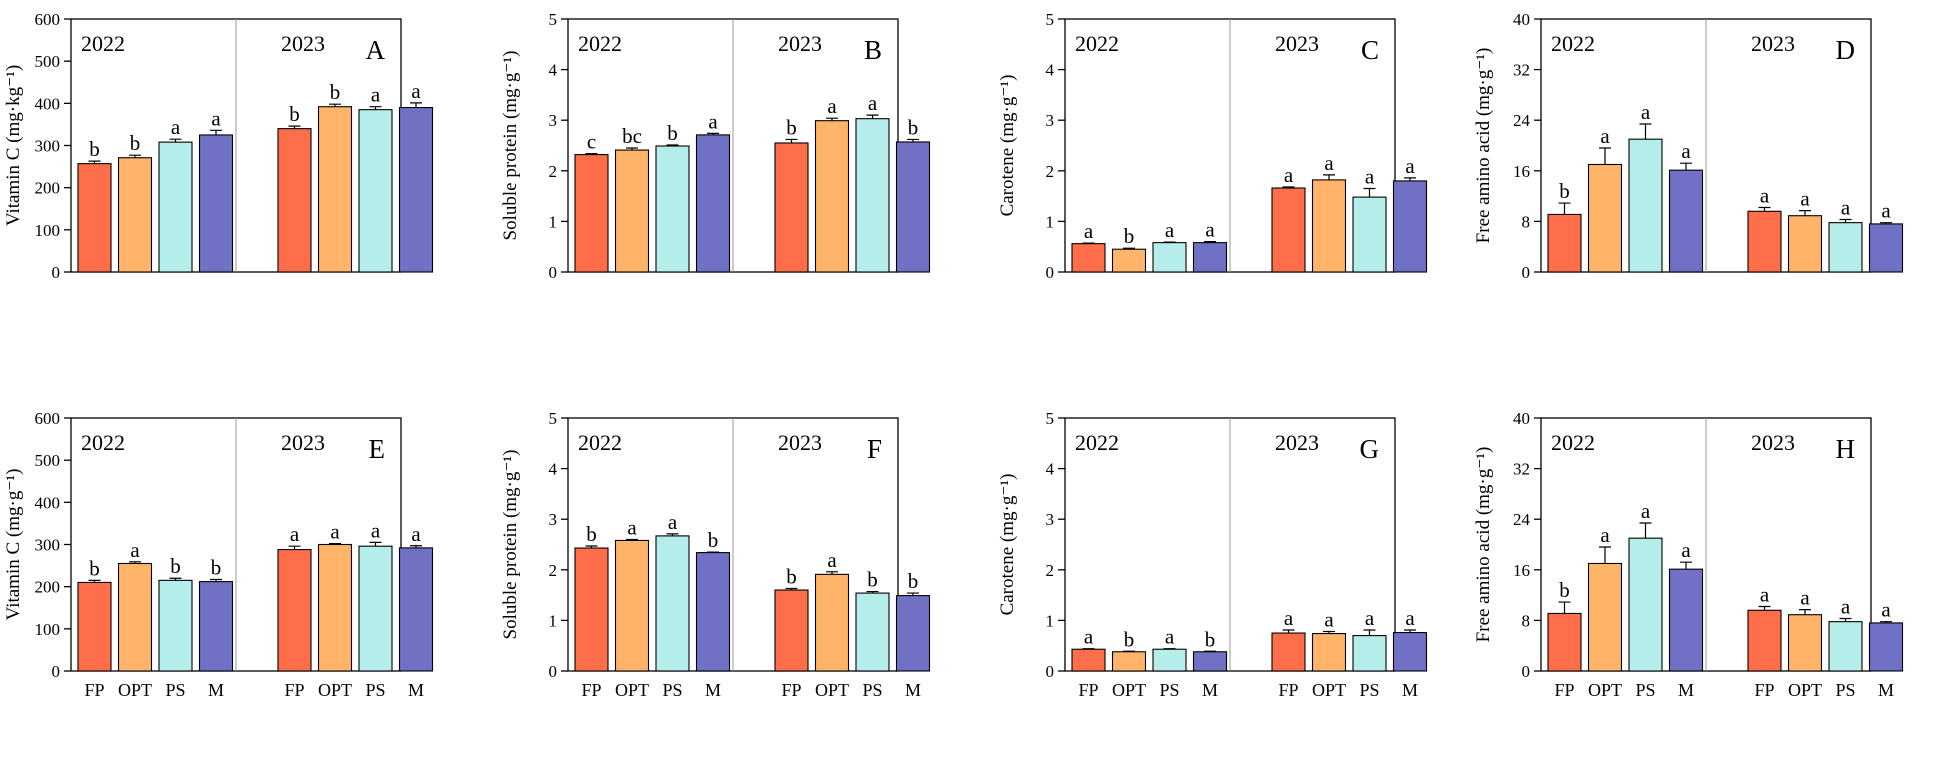 The width and height of the screenshot is (1949, 769). I want to click on y-tick-label: 200, so click(48, 587).